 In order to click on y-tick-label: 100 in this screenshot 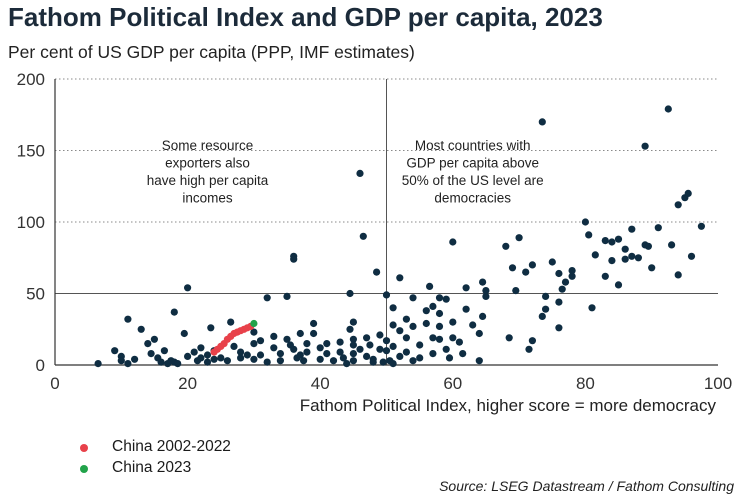, I will do `click(31, 222)`.